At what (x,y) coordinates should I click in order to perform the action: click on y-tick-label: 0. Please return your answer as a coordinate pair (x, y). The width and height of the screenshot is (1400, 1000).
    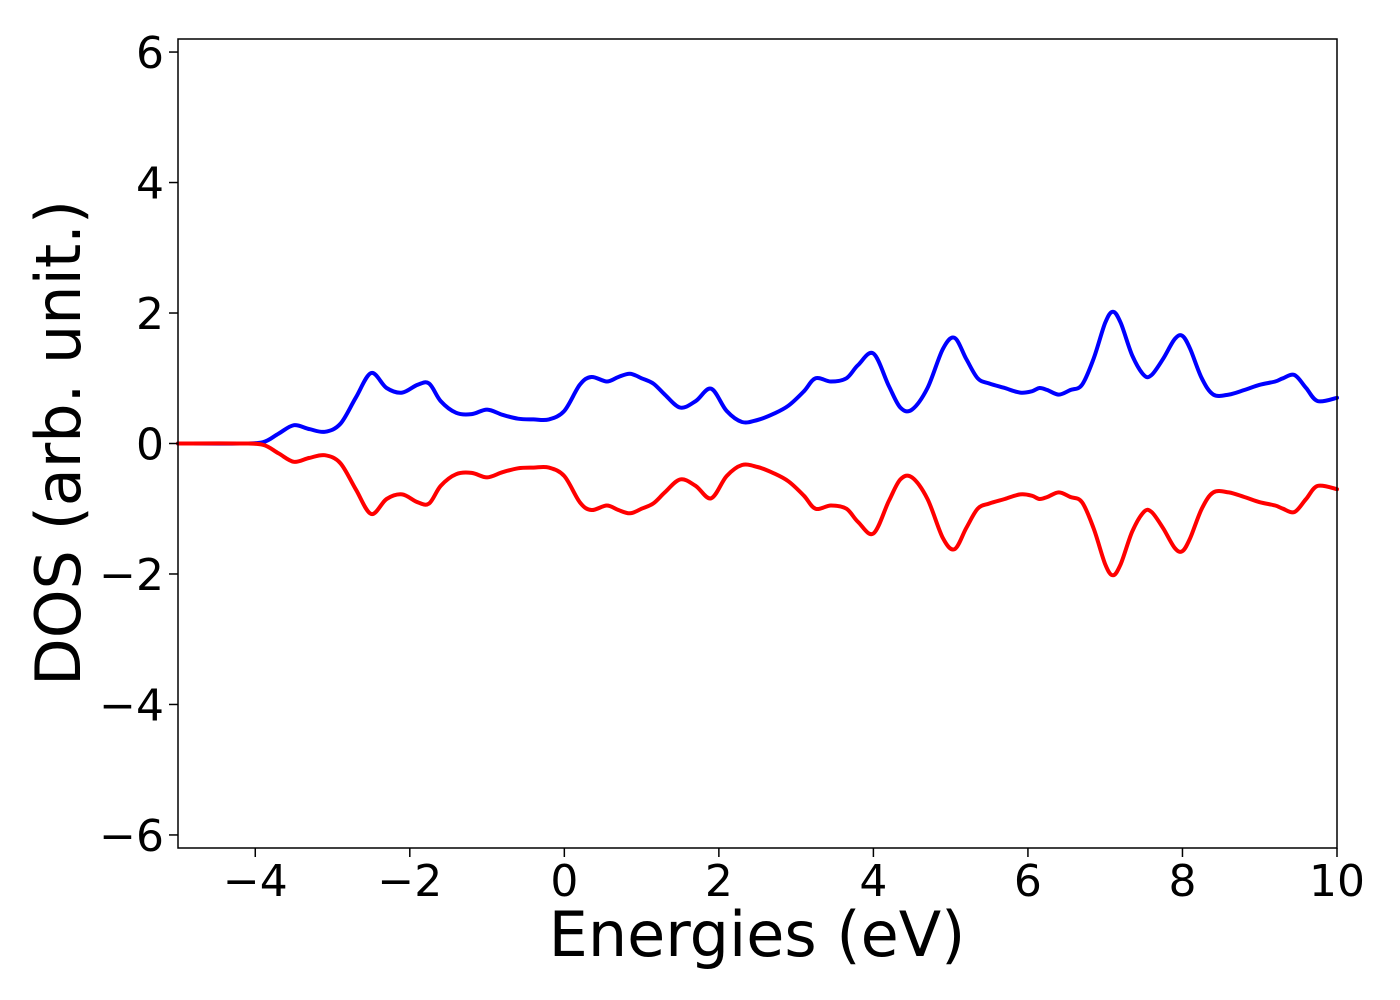
    Looking at the image, I should click on (150, 445).